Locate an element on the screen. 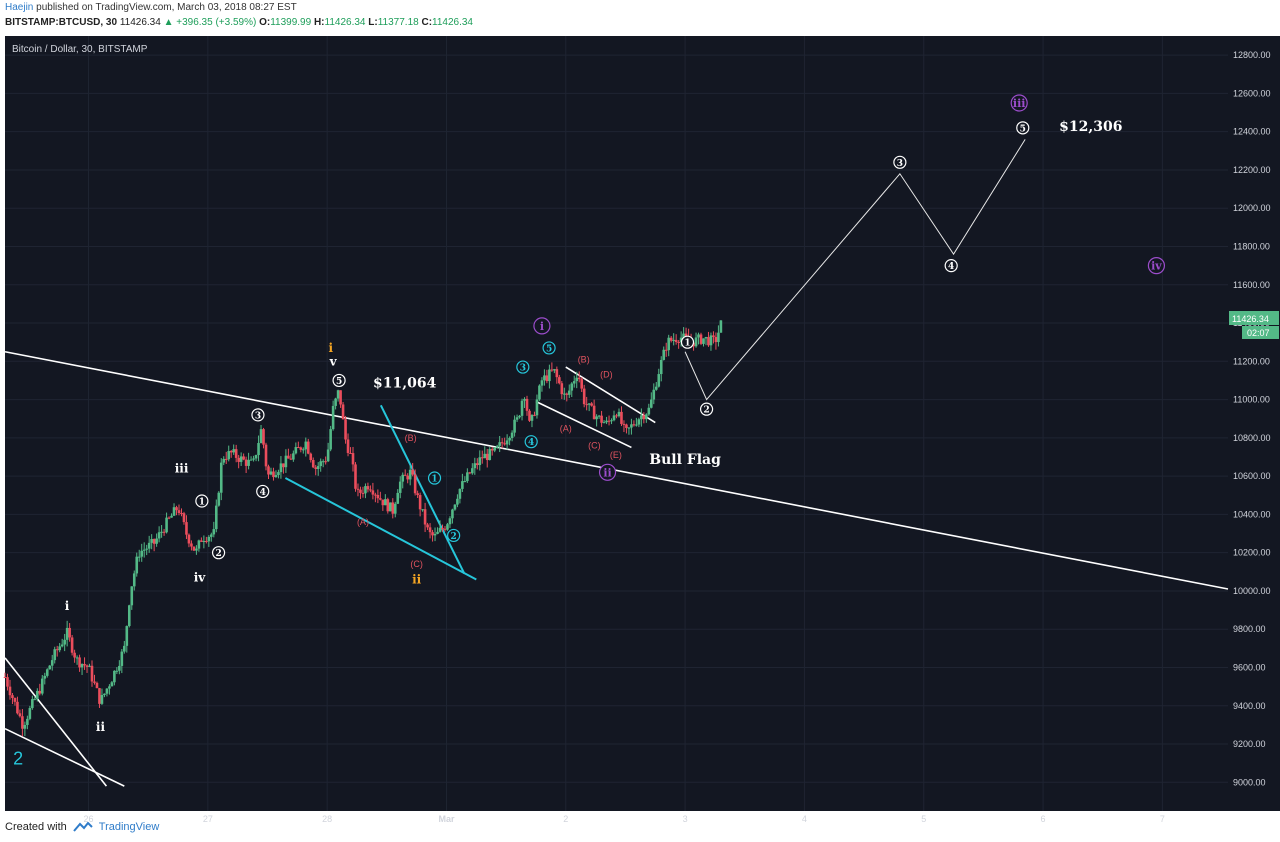 The image size is (1280, 842). close-value: 11426.34 is located at coordinates (452, 22).